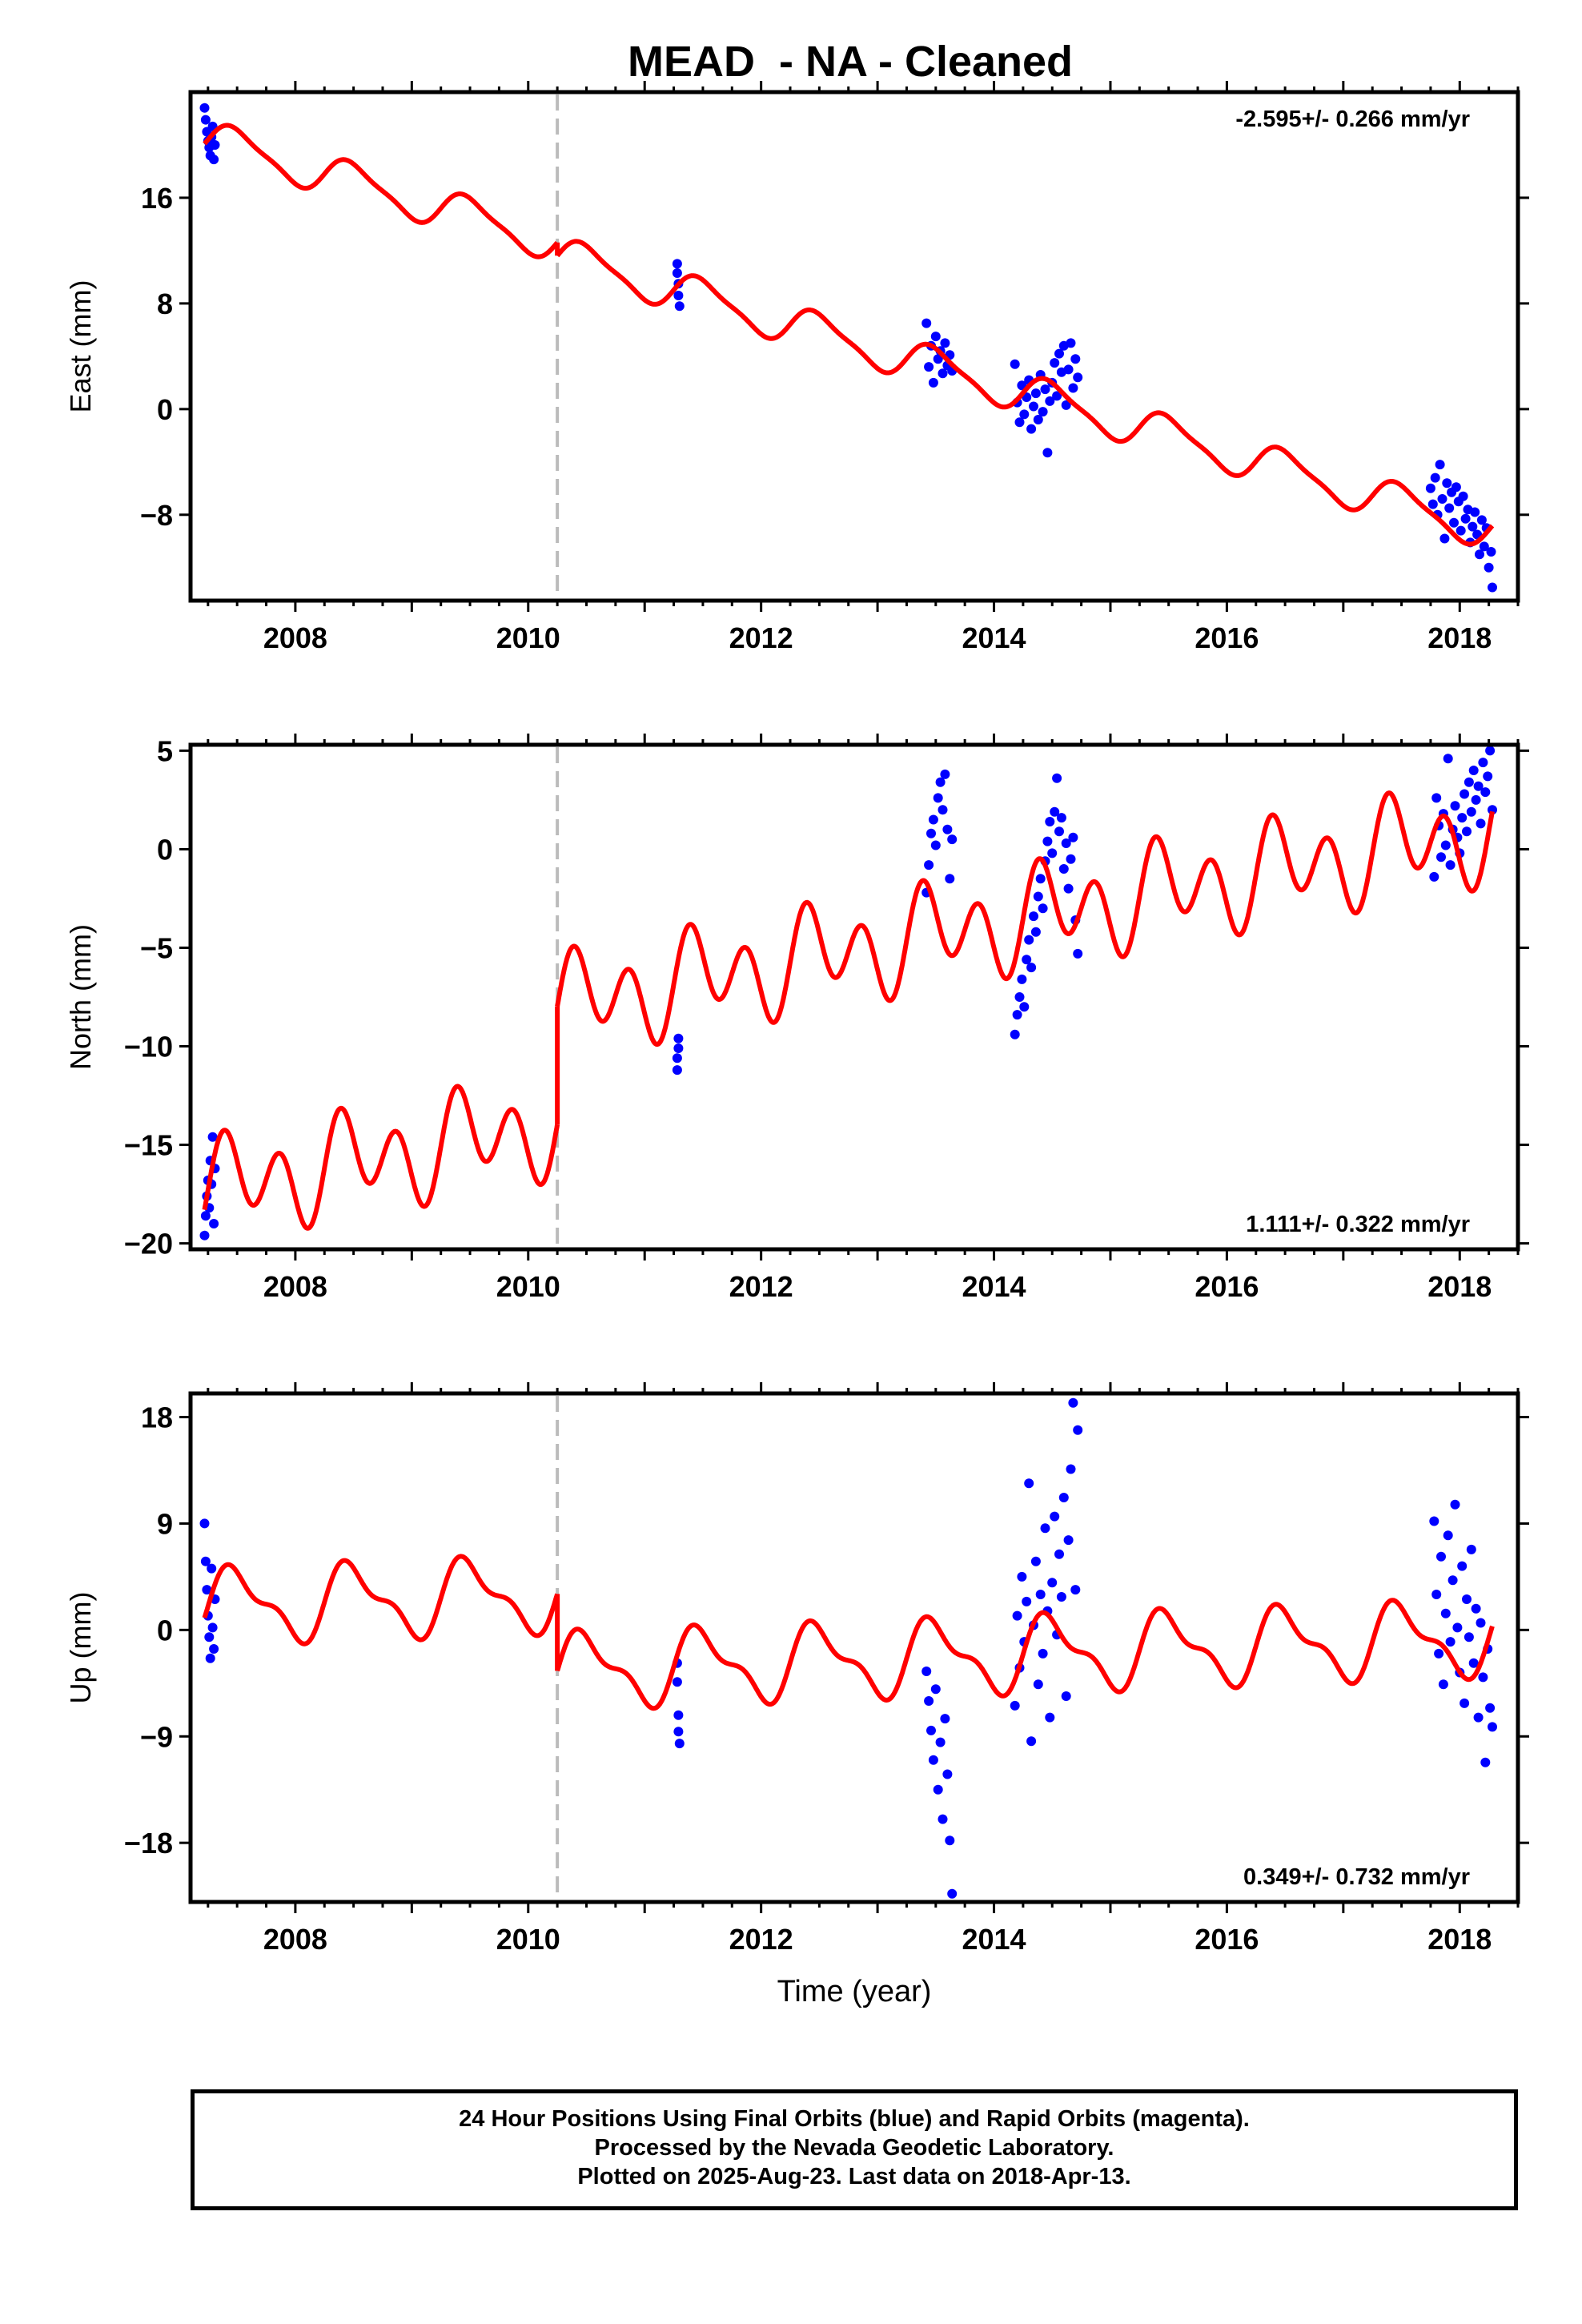 The width and height of the screenshot is (1582, 2324). Describe the element at coordinates (1356, 1877) in the screenshot. I see `velocity-annotation: 0.349+/- 0.732 mm/yr` at that location.